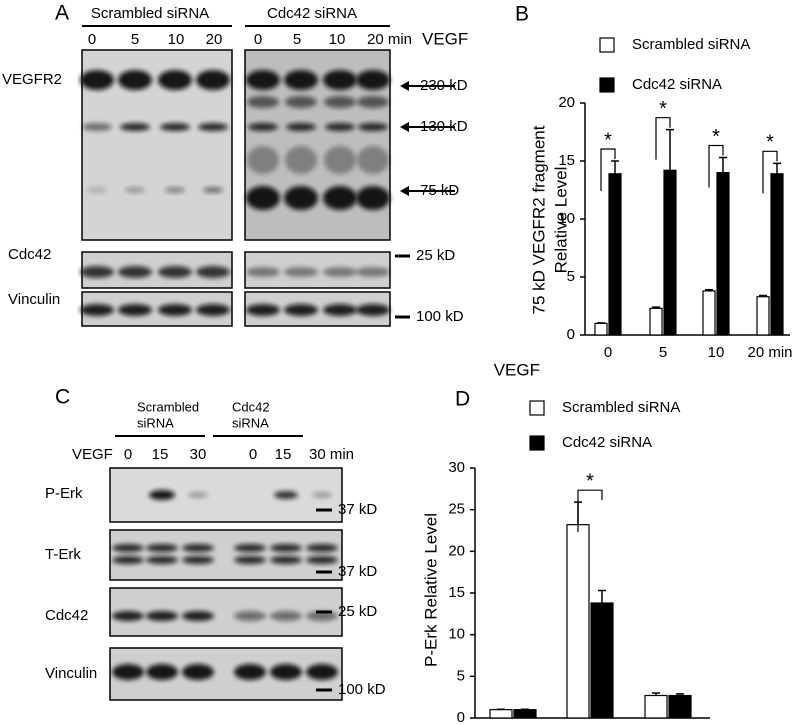 The image size is (800, 725). Describe the element at coordinates (63, 554) in the screenshot. I see `row-label: T-Erk` at that location.